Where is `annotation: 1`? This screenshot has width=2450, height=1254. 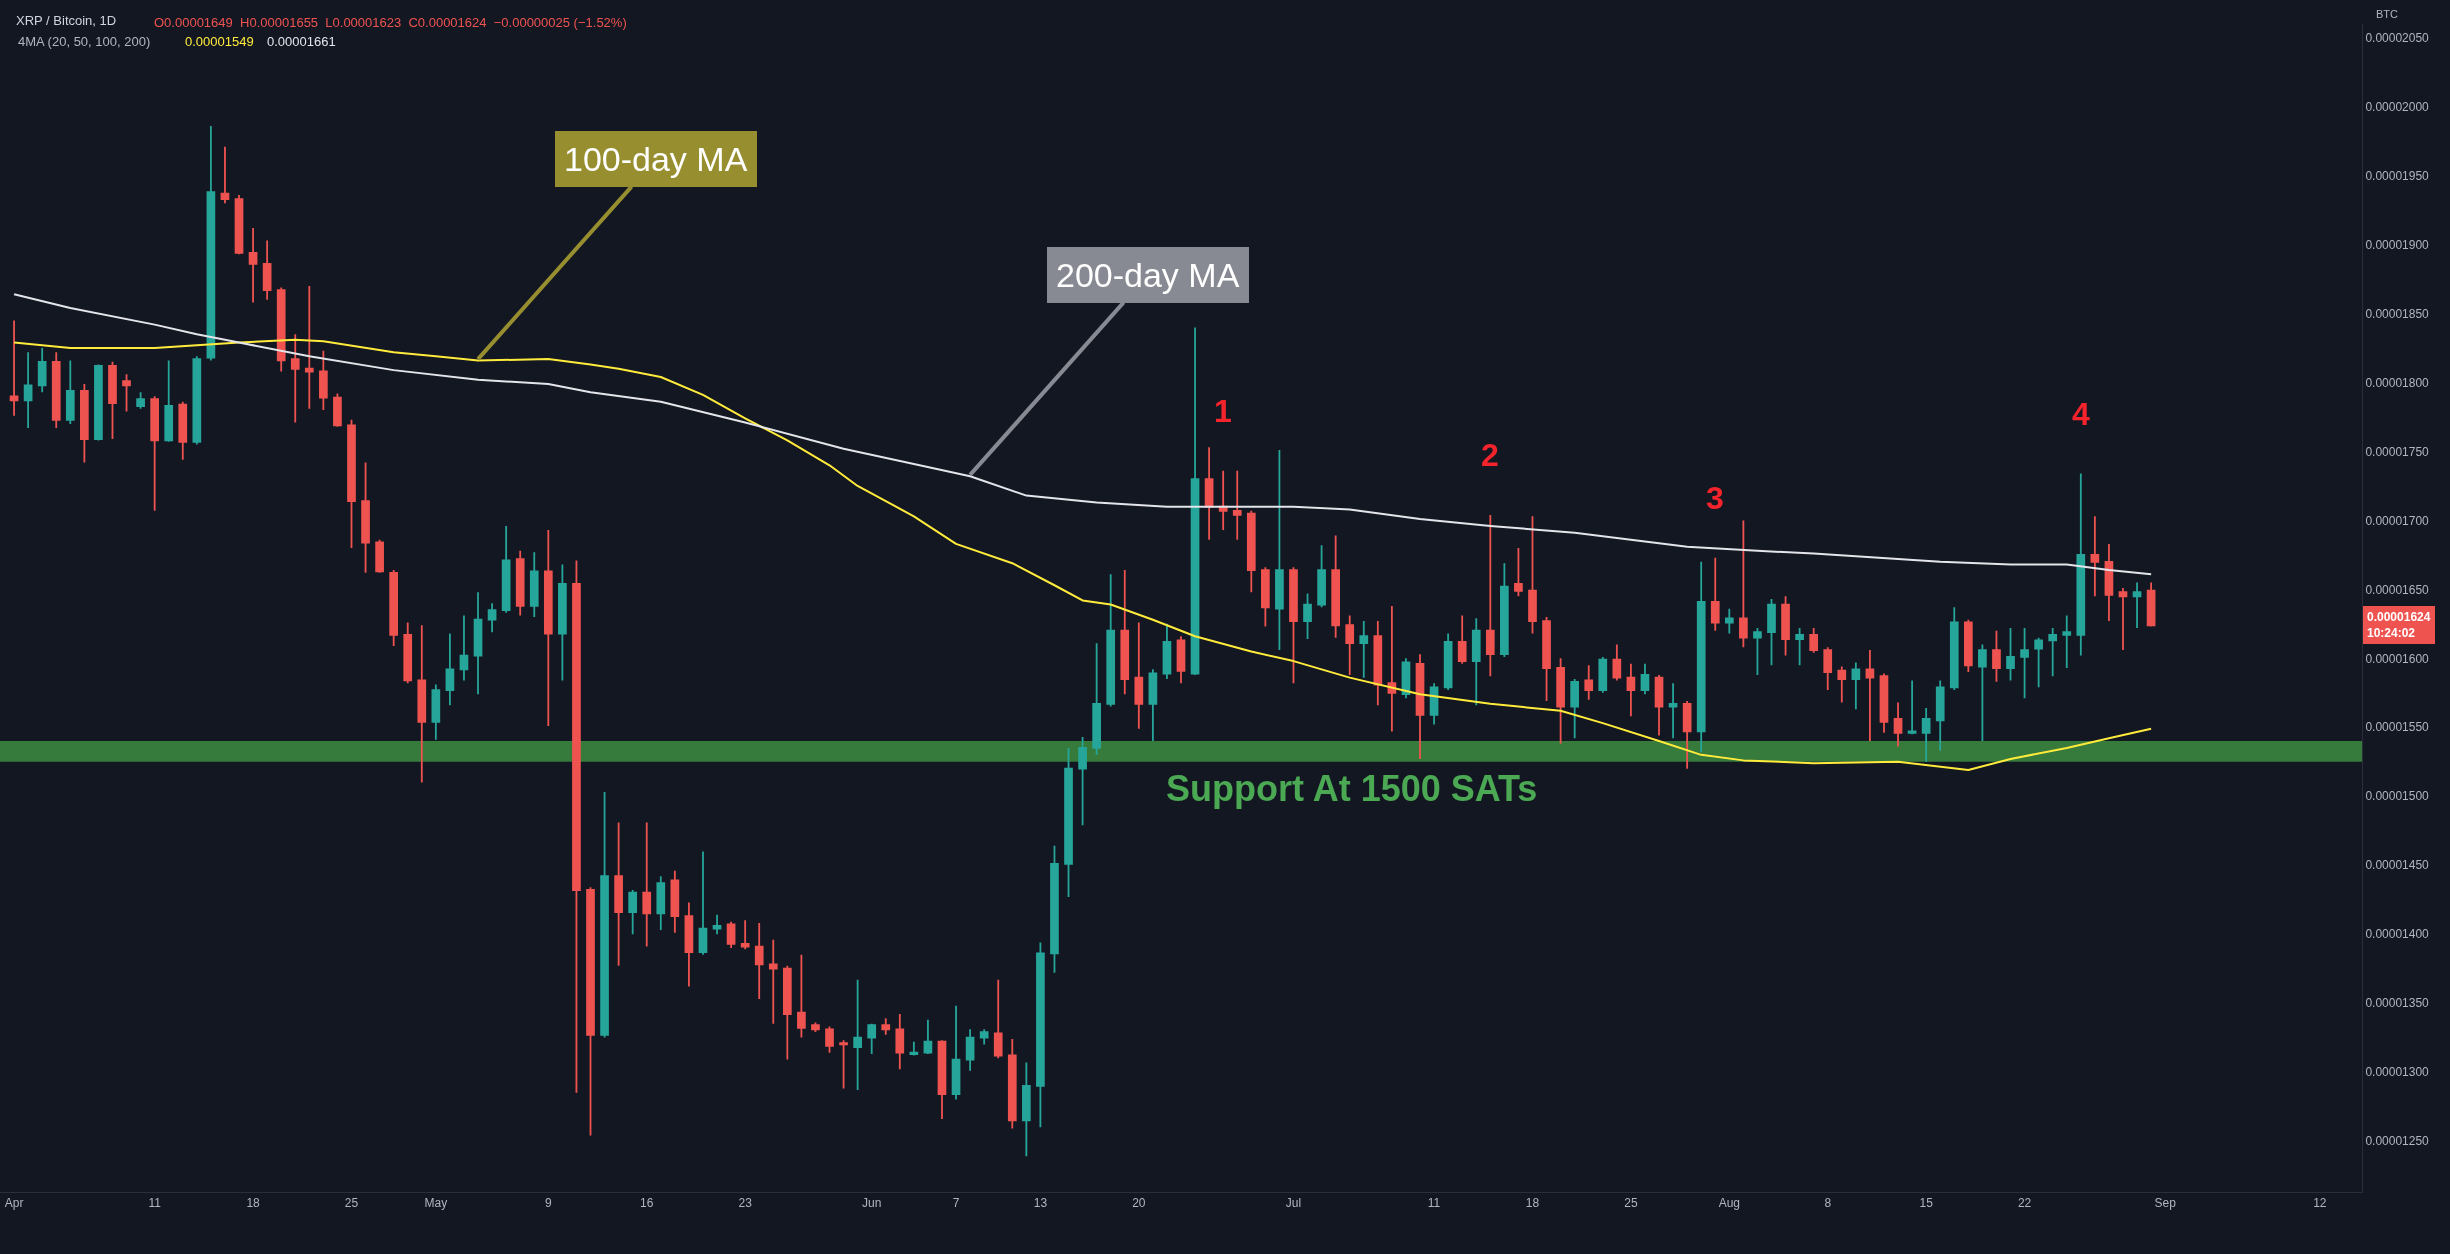 annotation: 1 is located at coordinates (1223, 411).